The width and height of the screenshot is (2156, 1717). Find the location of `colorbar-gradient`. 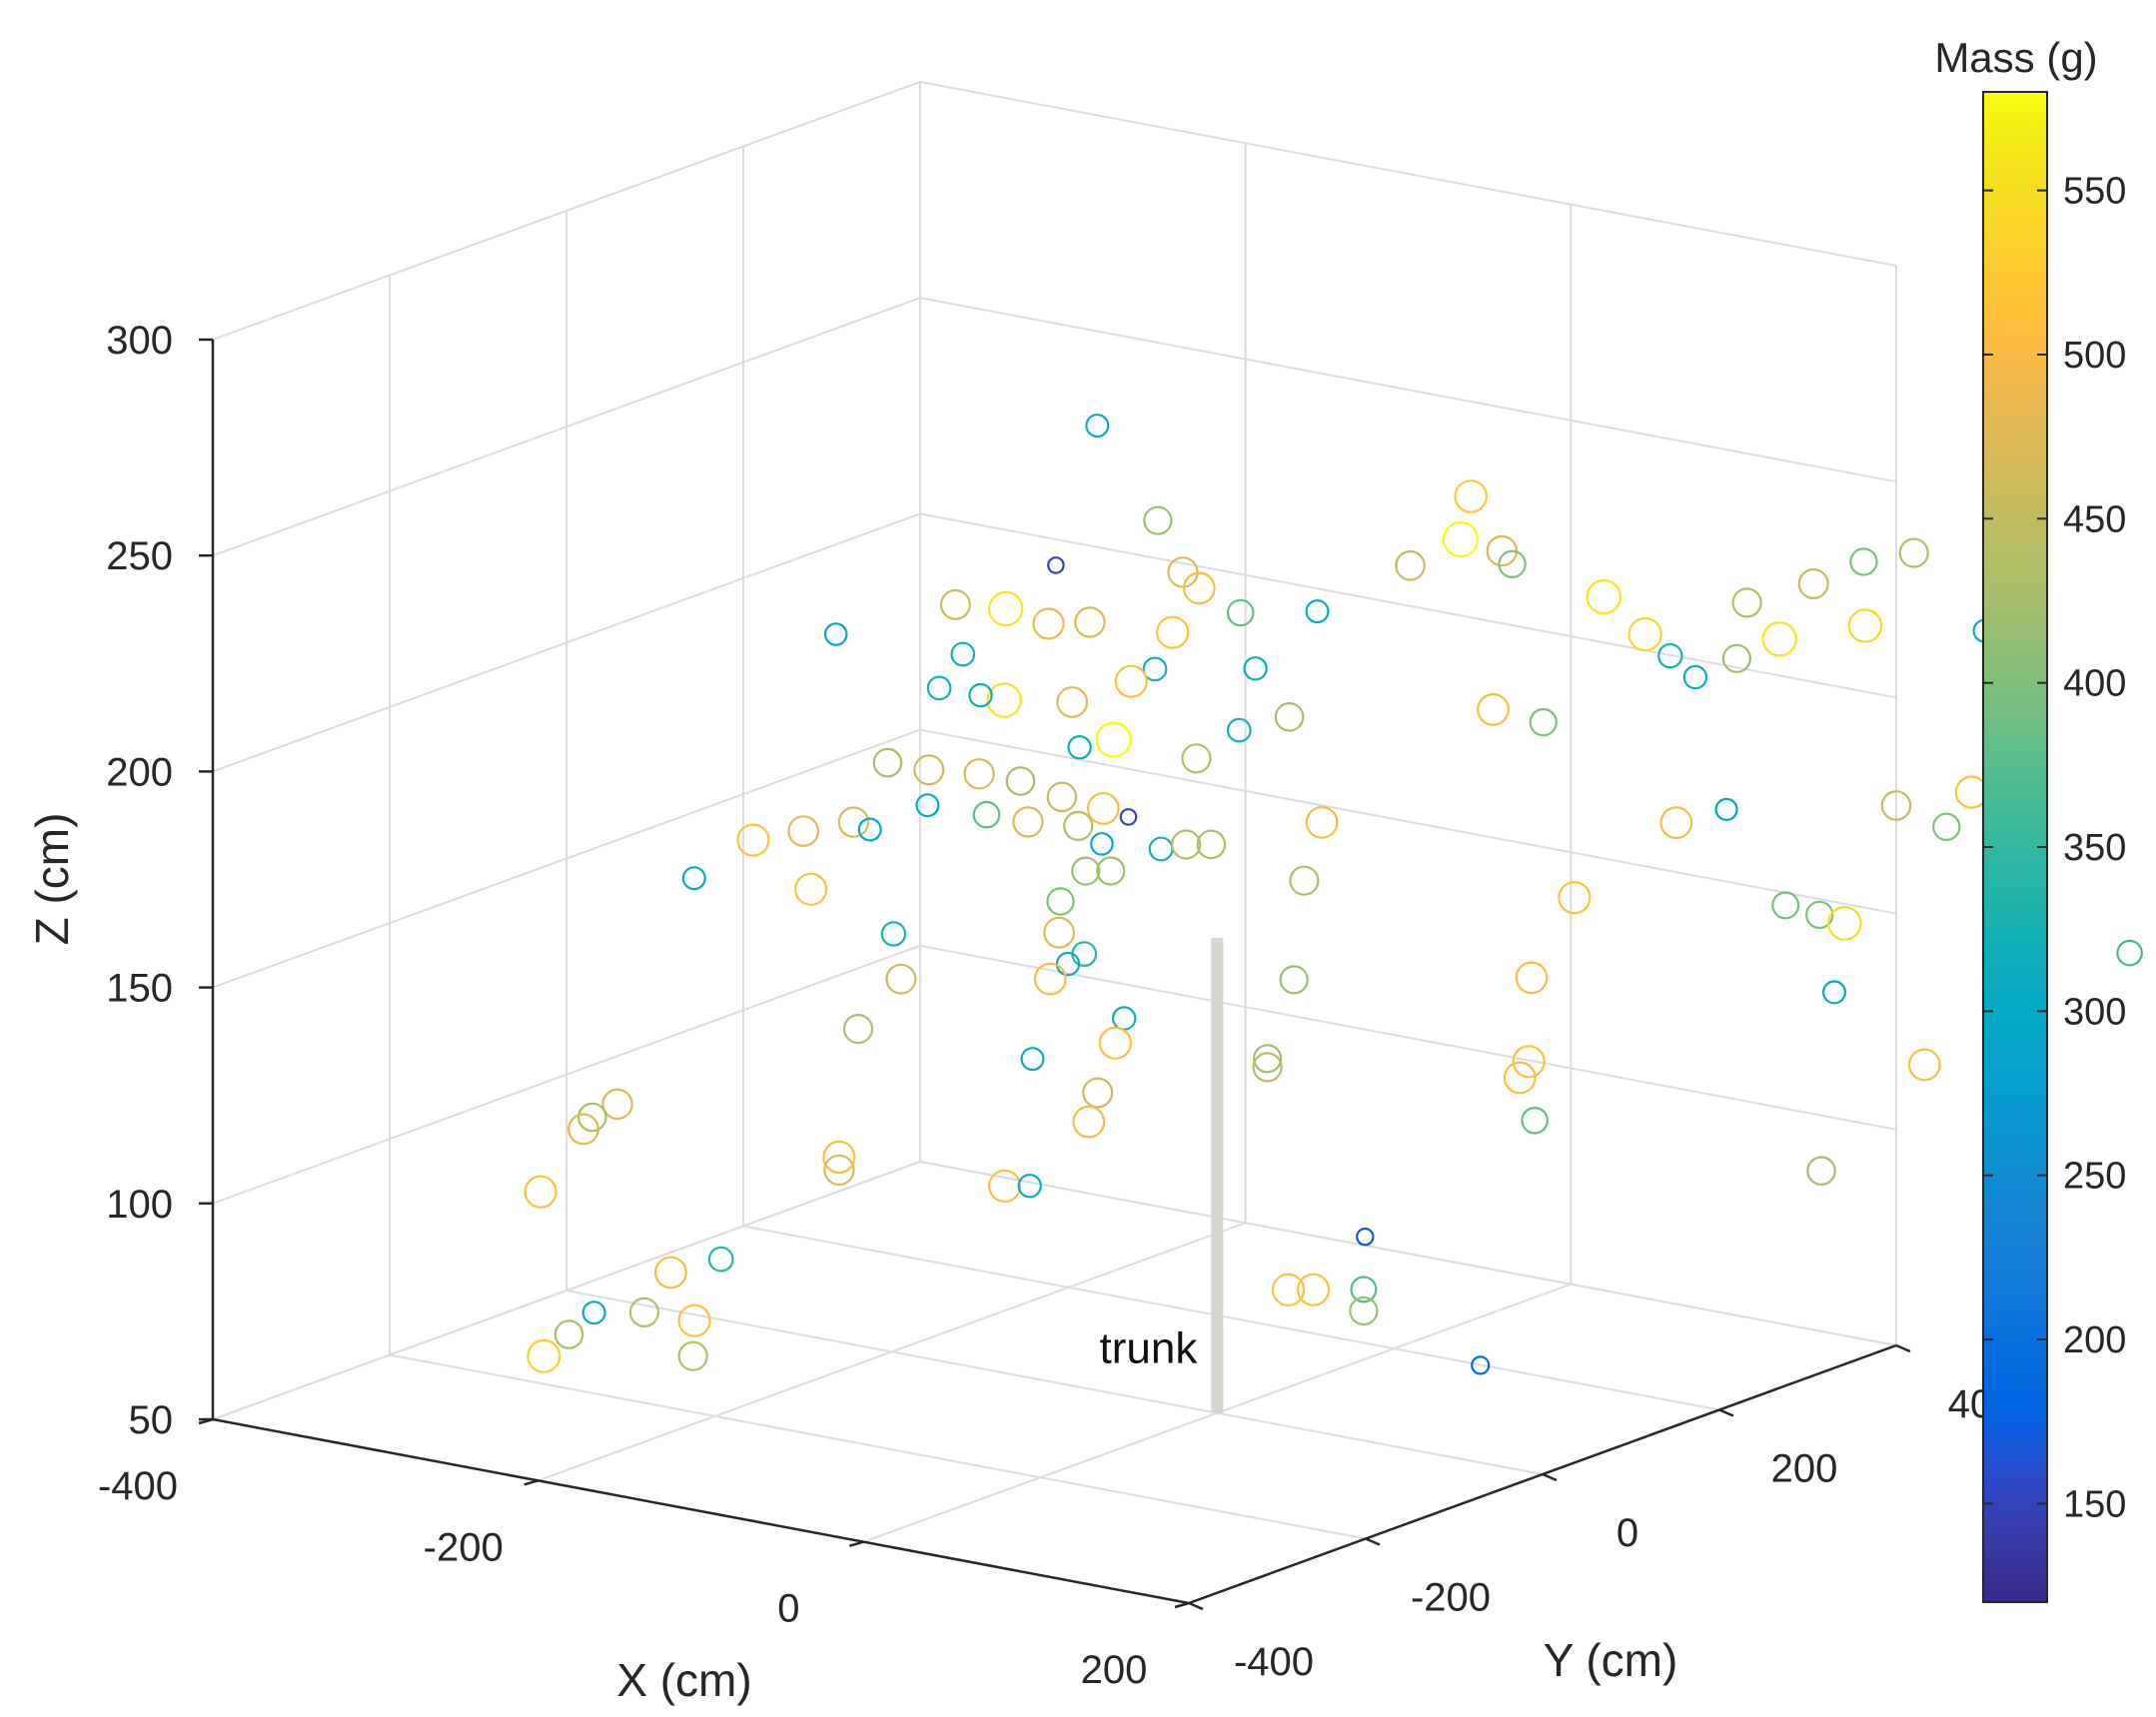

colorbar-gradient is located at coordinates (2015, 847).